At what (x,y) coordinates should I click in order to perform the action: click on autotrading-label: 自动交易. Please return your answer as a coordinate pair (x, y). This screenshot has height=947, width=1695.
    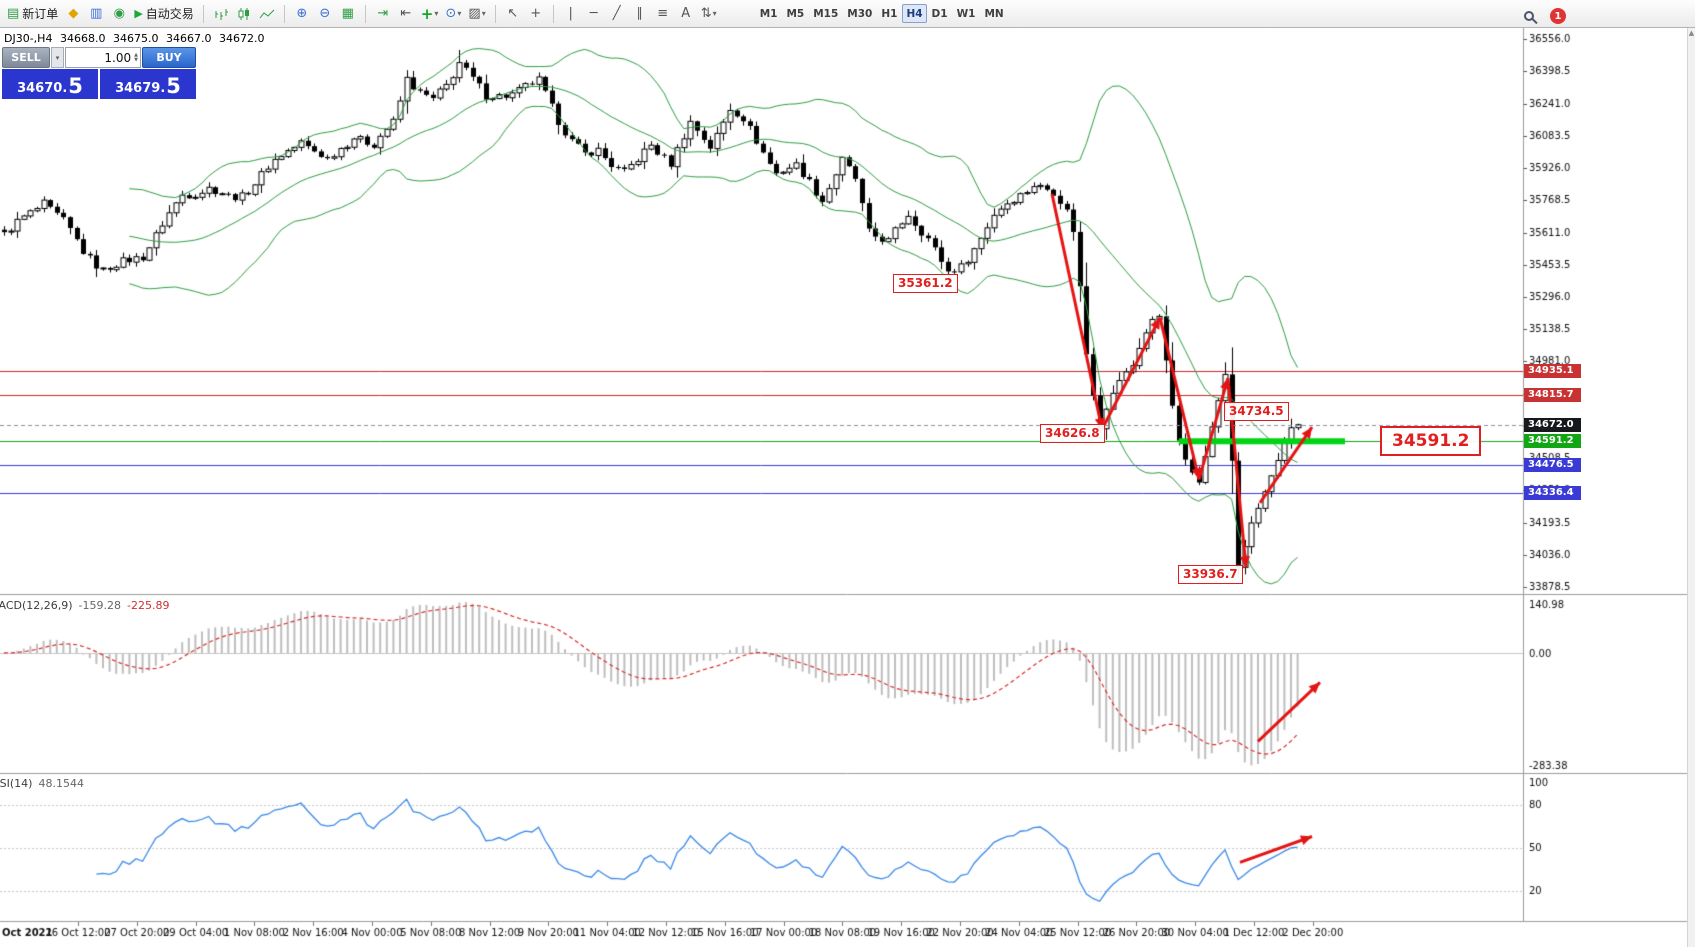
    Looking at the image, I should click on (169, 14).